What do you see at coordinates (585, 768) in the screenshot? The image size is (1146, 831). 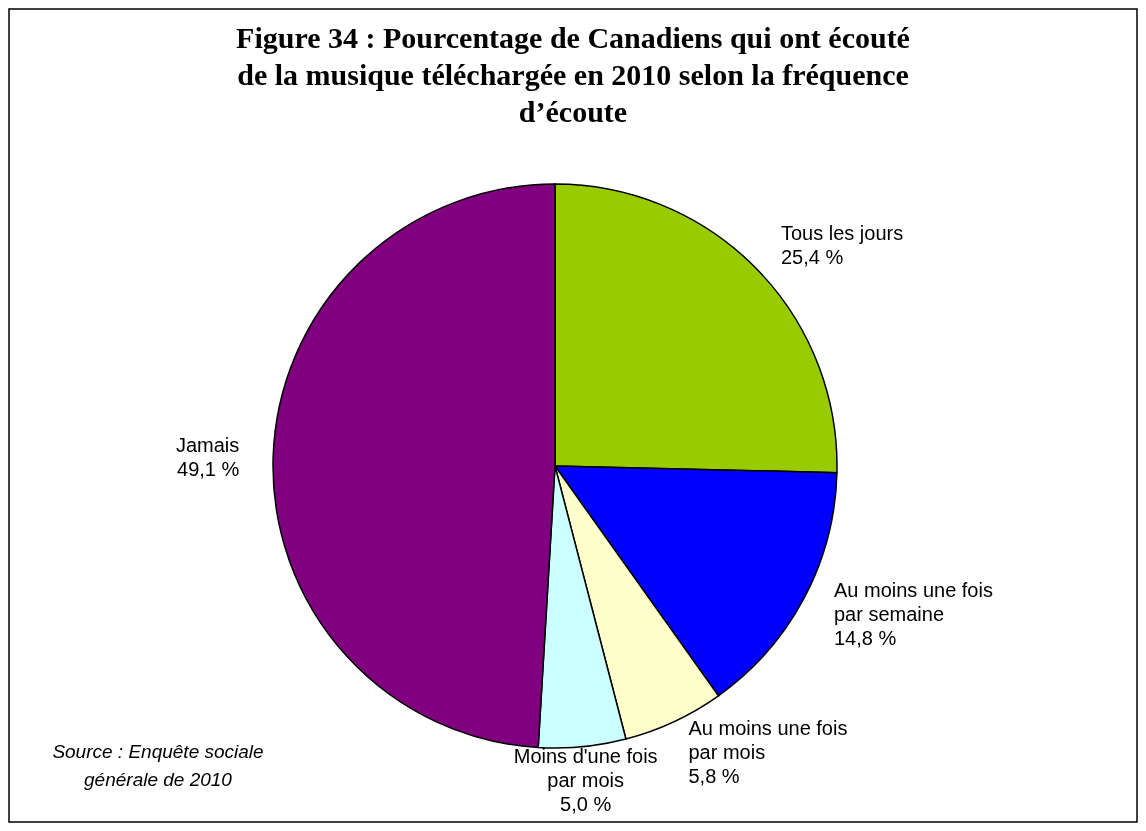 I see `slice-label: Moins d'une fois par mois` at bounding box center [585, 768].